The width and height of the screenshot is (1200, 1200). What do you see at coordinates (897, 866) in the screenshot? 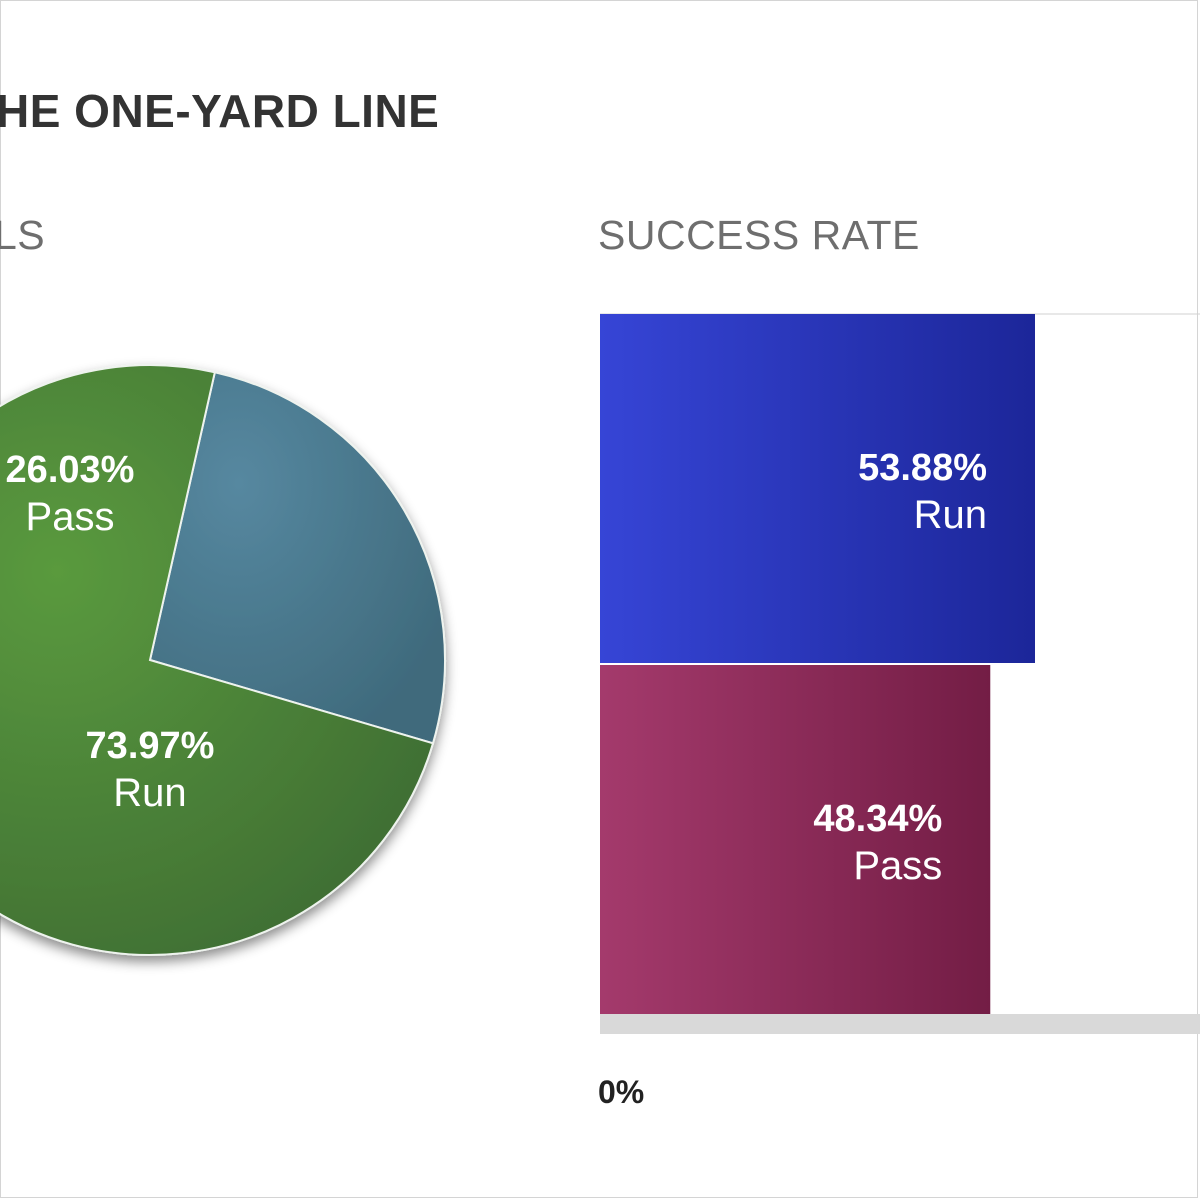
I see `bar-category-label-pass: Pass` at bounding box center [897, 866].